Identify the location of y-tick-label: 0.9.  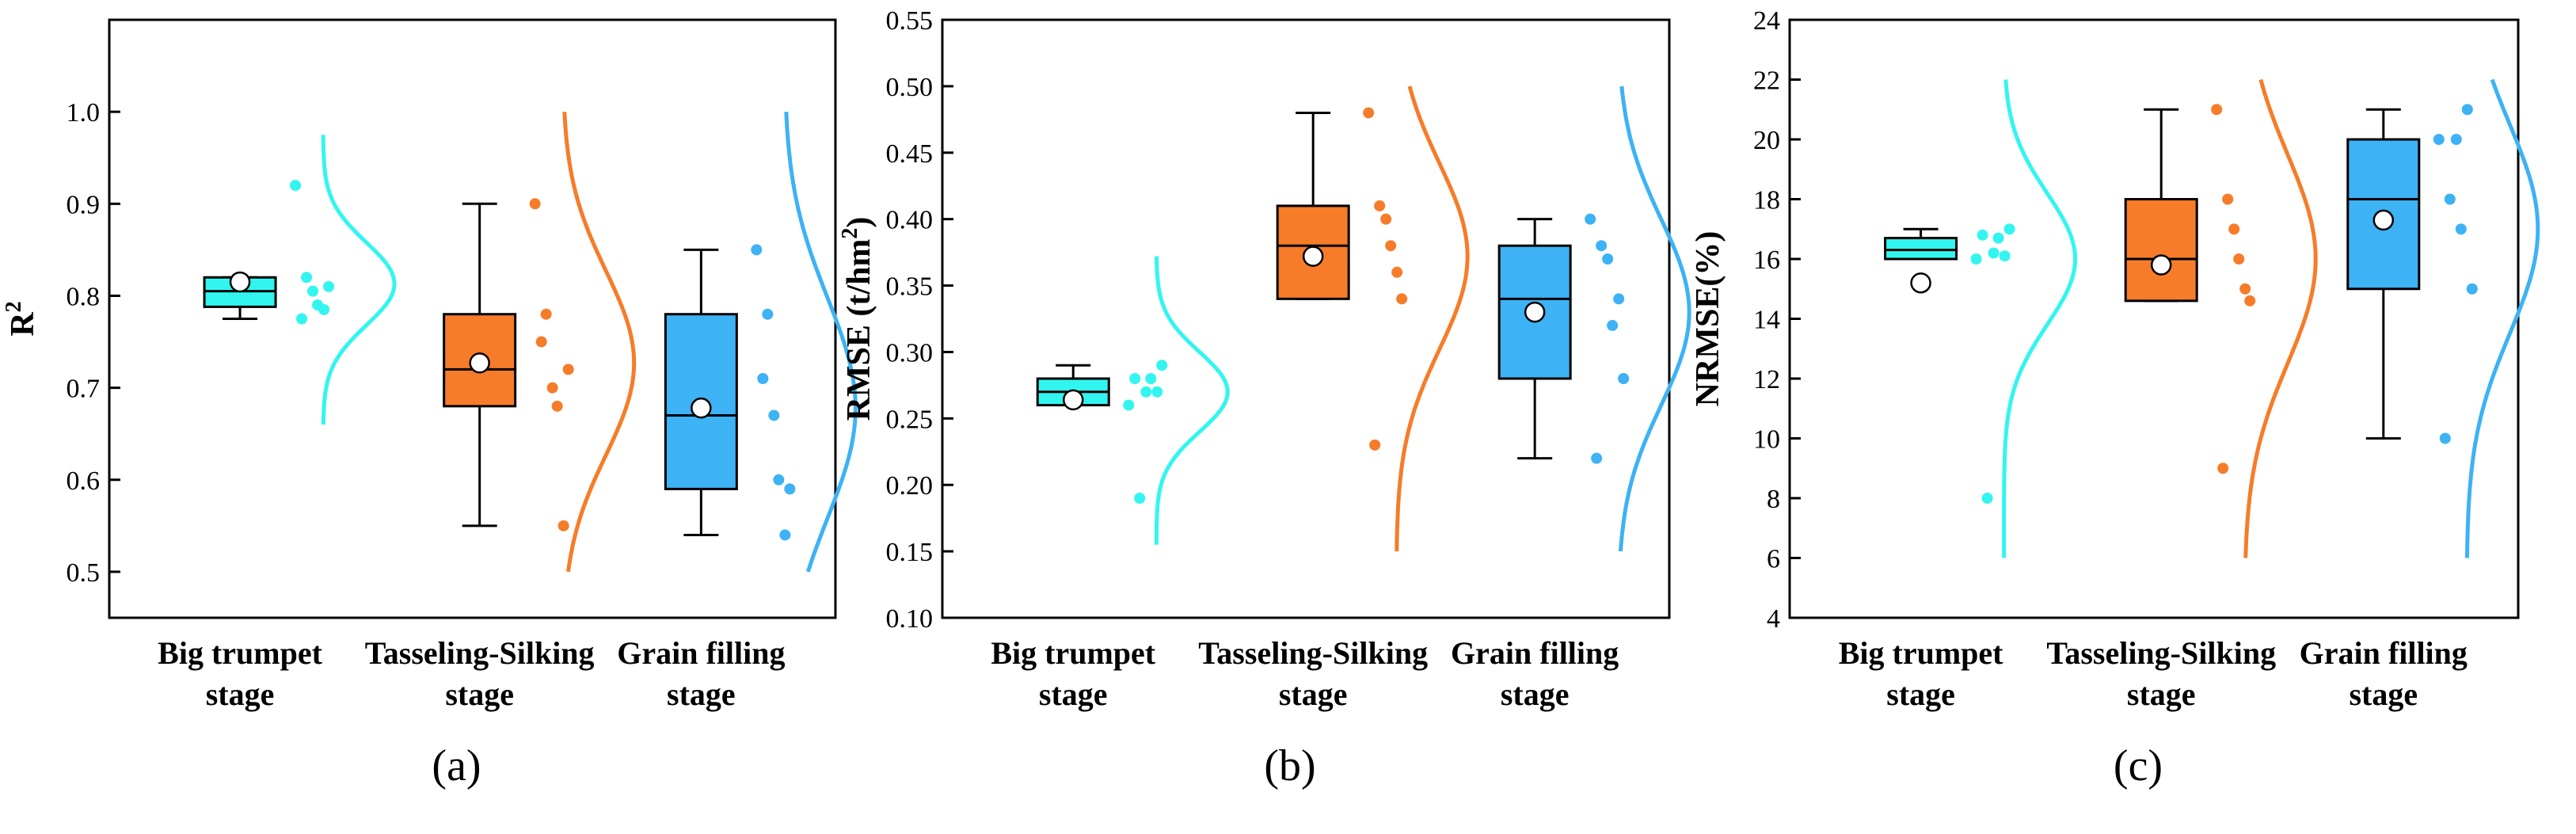
(84, 204).